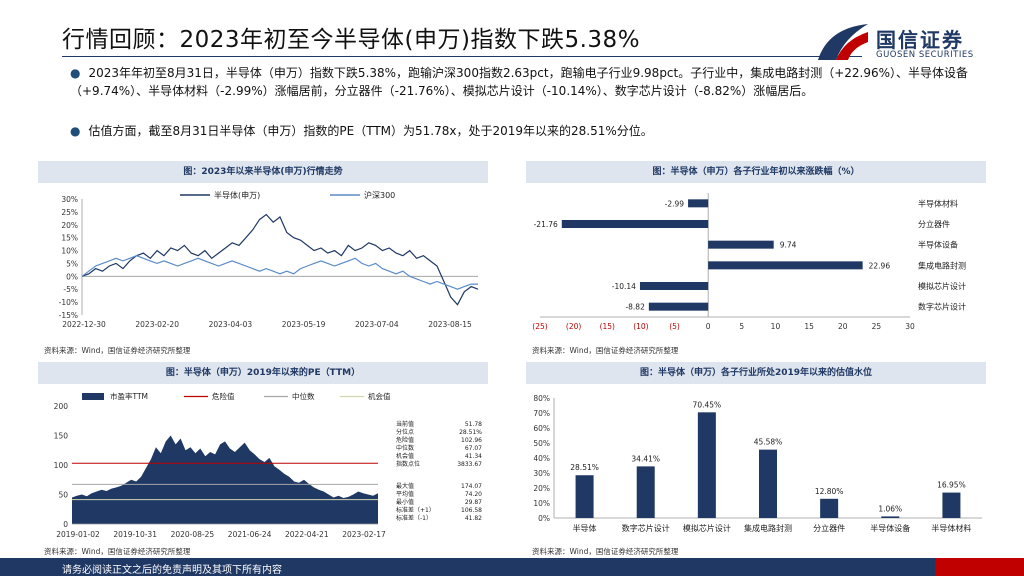 This screenshot has height=576, width=1024. Describe the element at coordinates (809, 326) in the screenshot. I see `chart2-x-tick: 15` at that location.